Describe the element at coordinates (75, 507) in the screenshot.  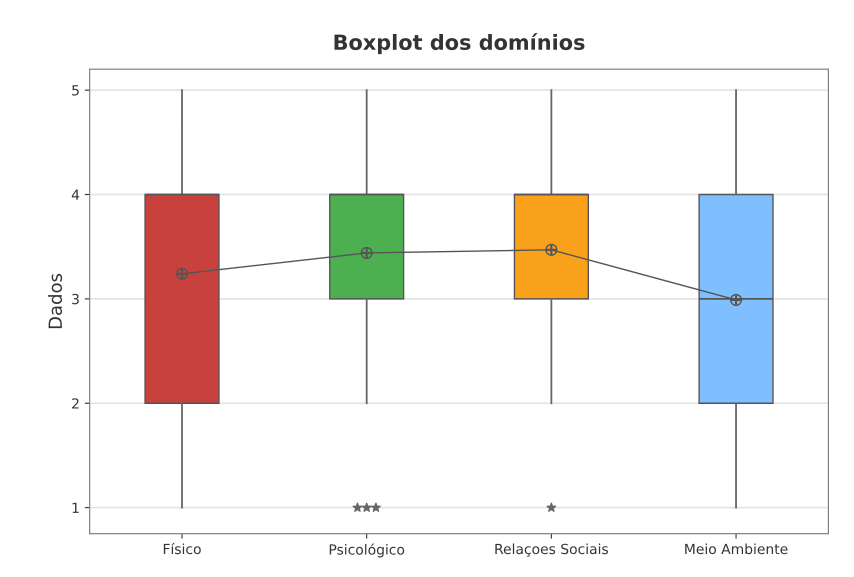
I see `y-tick-label: 1` at that location.